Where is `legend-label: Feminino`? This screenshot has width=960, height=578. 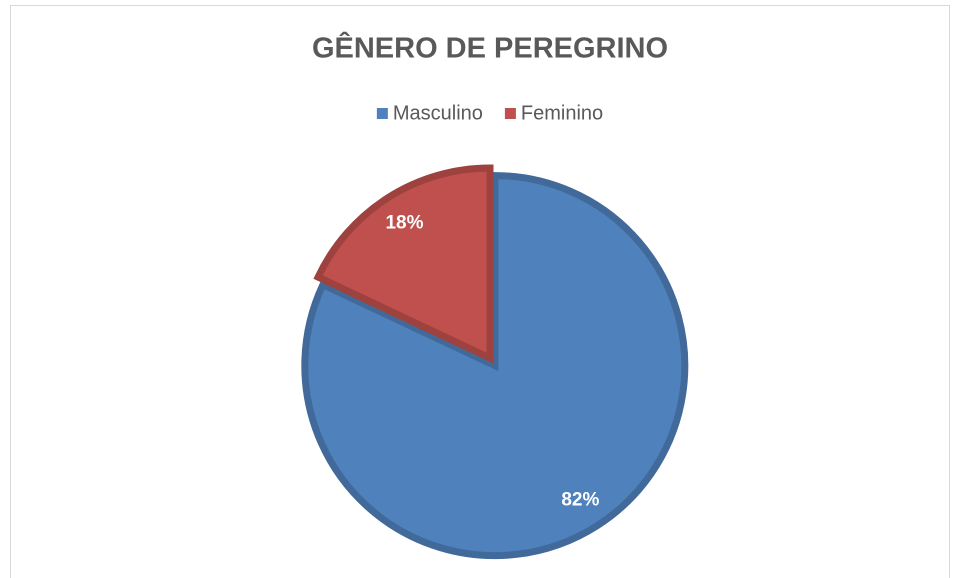
legend-label: Feminino is located at coordinates (562, 113).